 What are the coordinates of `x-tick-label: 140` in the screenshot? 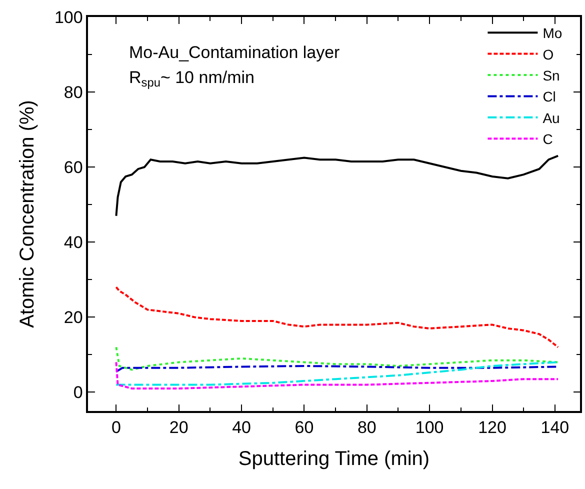 It's located at (555, 428).